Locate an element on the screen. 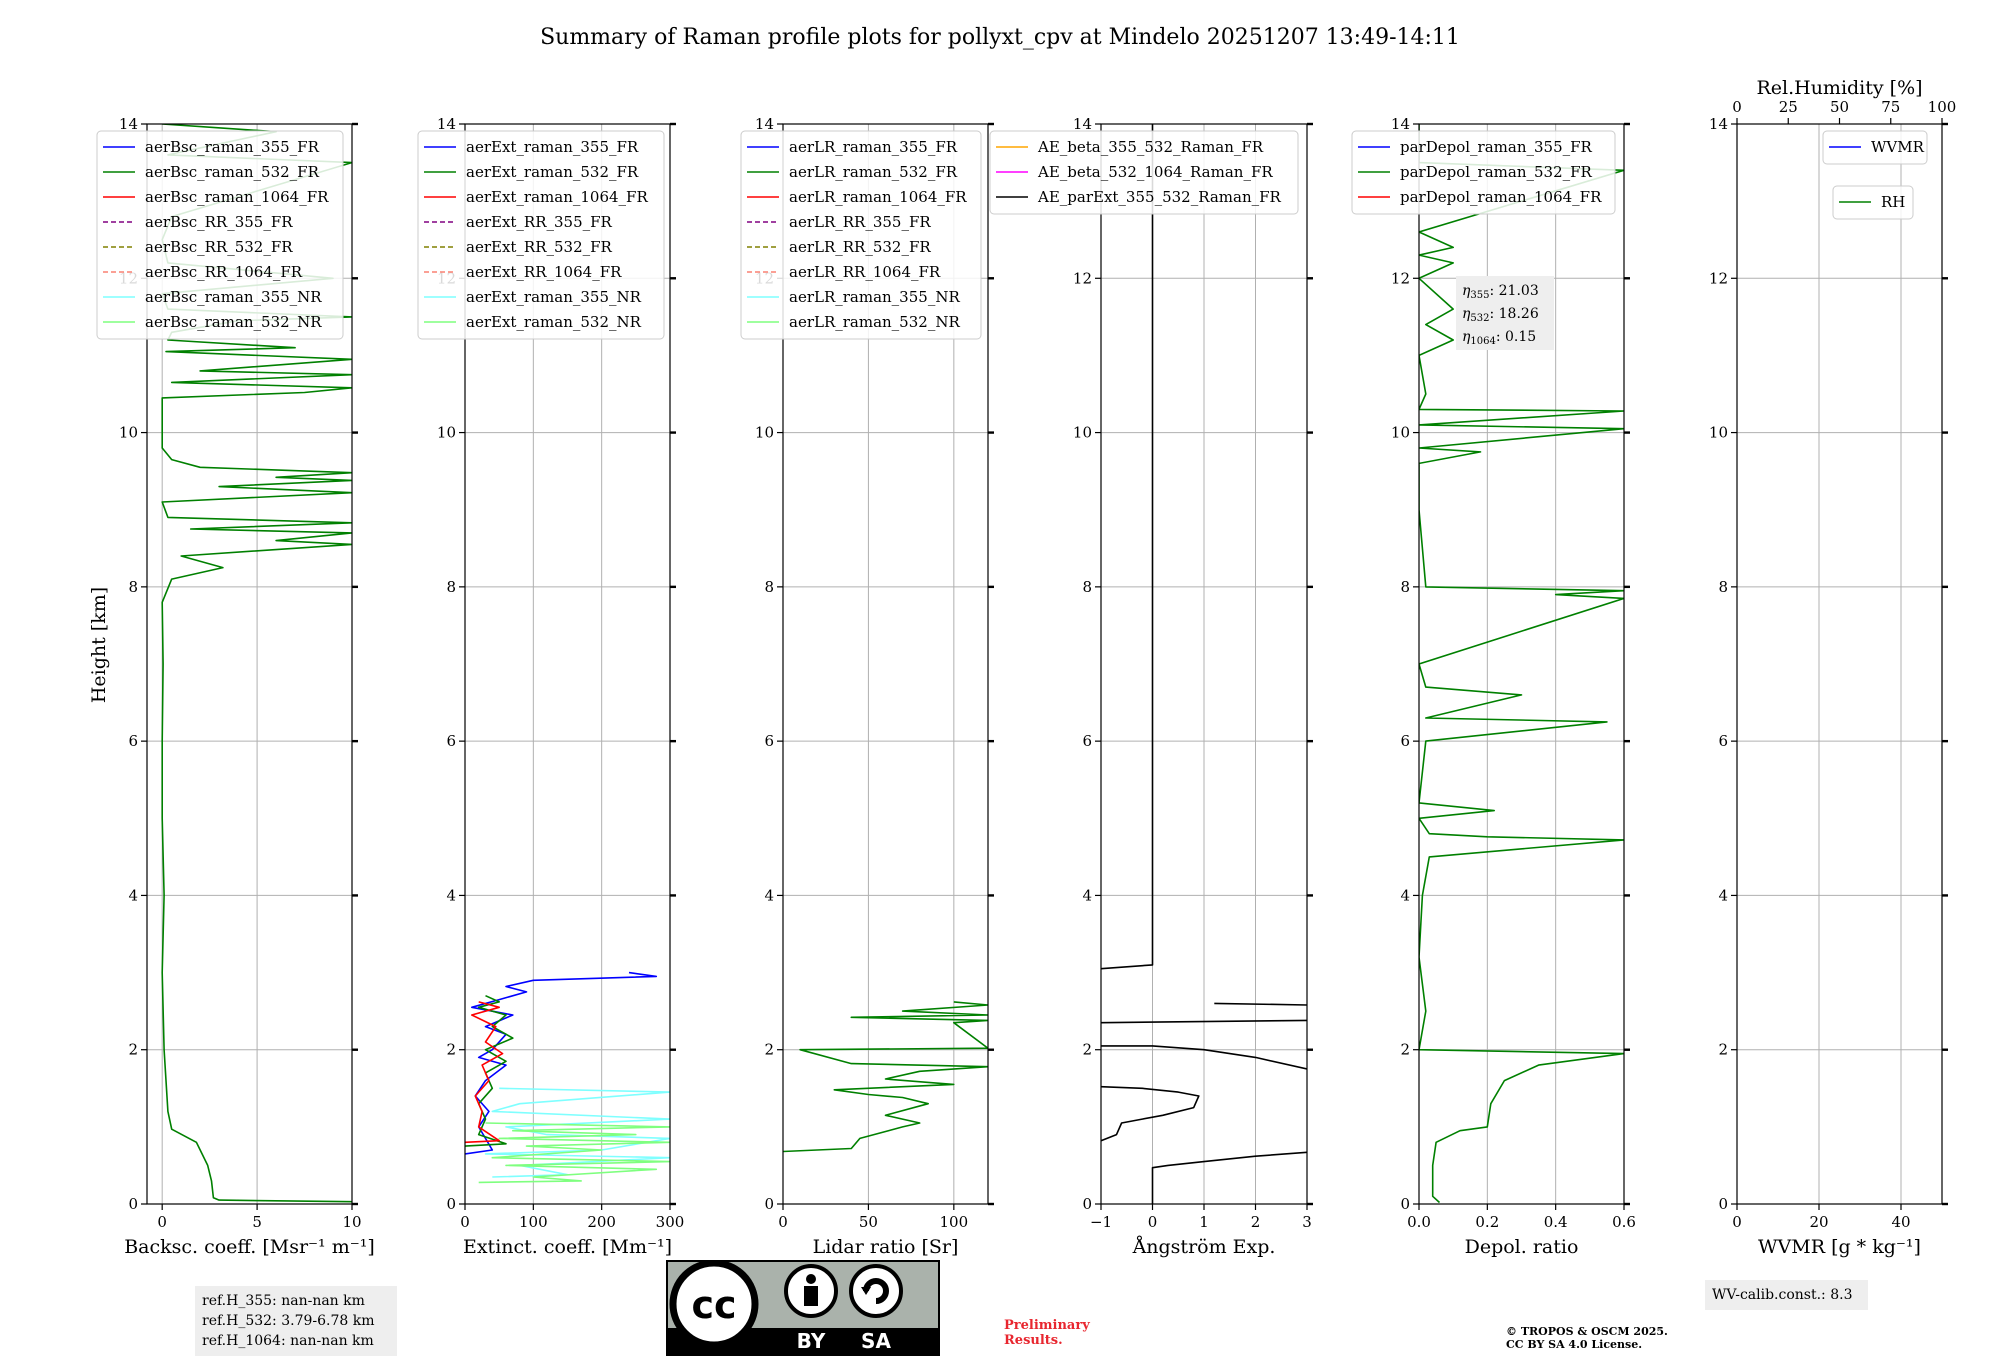 The image size is (2000, 1360). top-axis-label: Rel.Humidity [%] is located at coordinates (1839, 88).